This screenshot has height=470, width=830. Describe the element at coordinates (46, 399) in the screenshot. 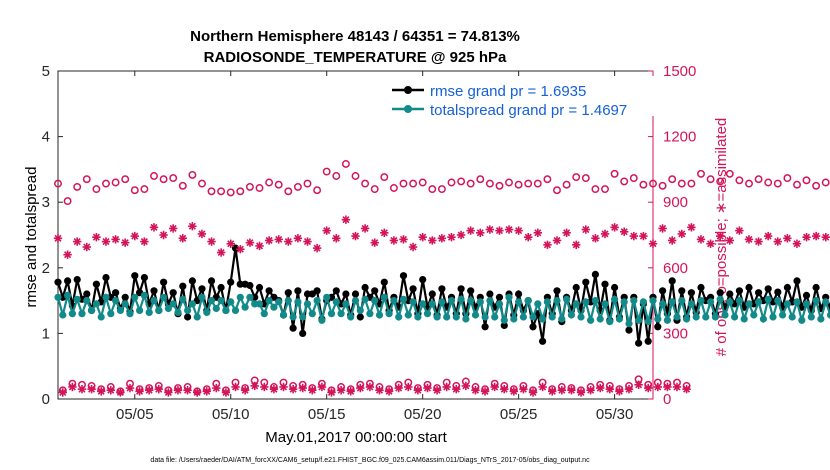

I see `y-left-tick-label: 0` at that location.